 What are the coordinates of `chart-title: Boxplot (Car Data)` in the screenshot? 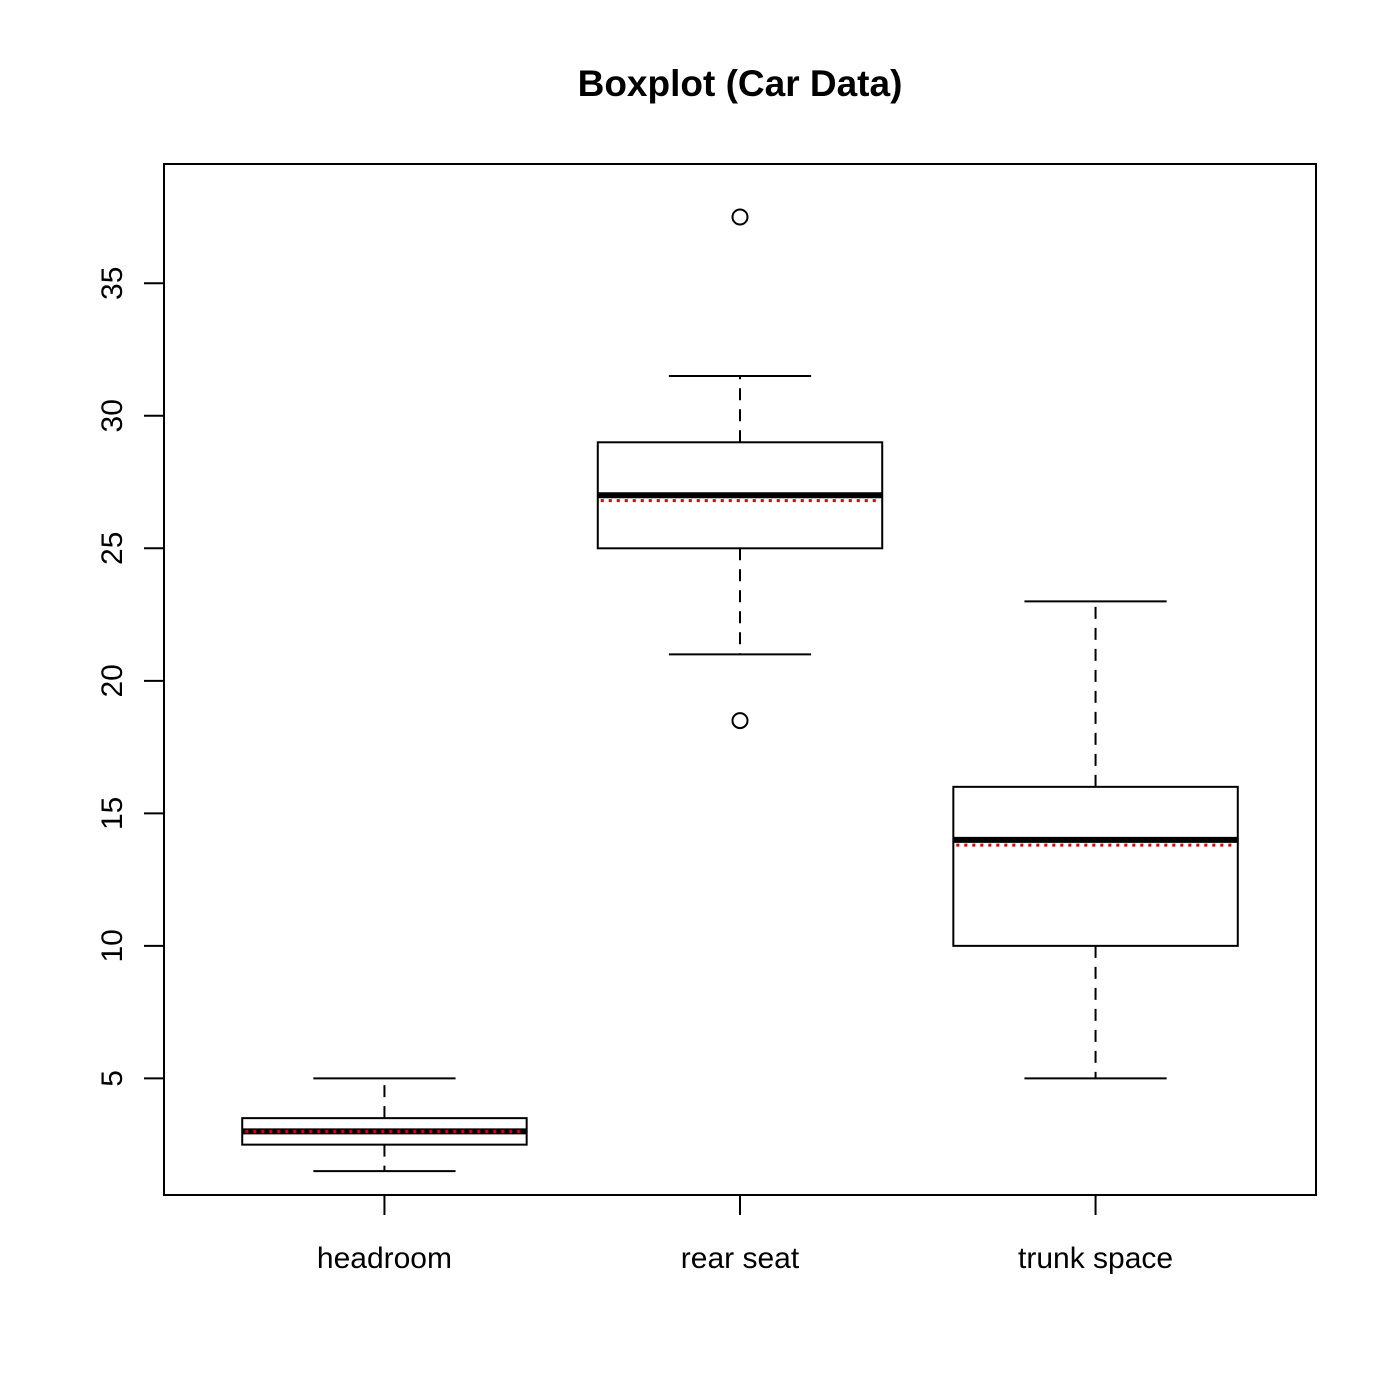 It's located at (740, 83).